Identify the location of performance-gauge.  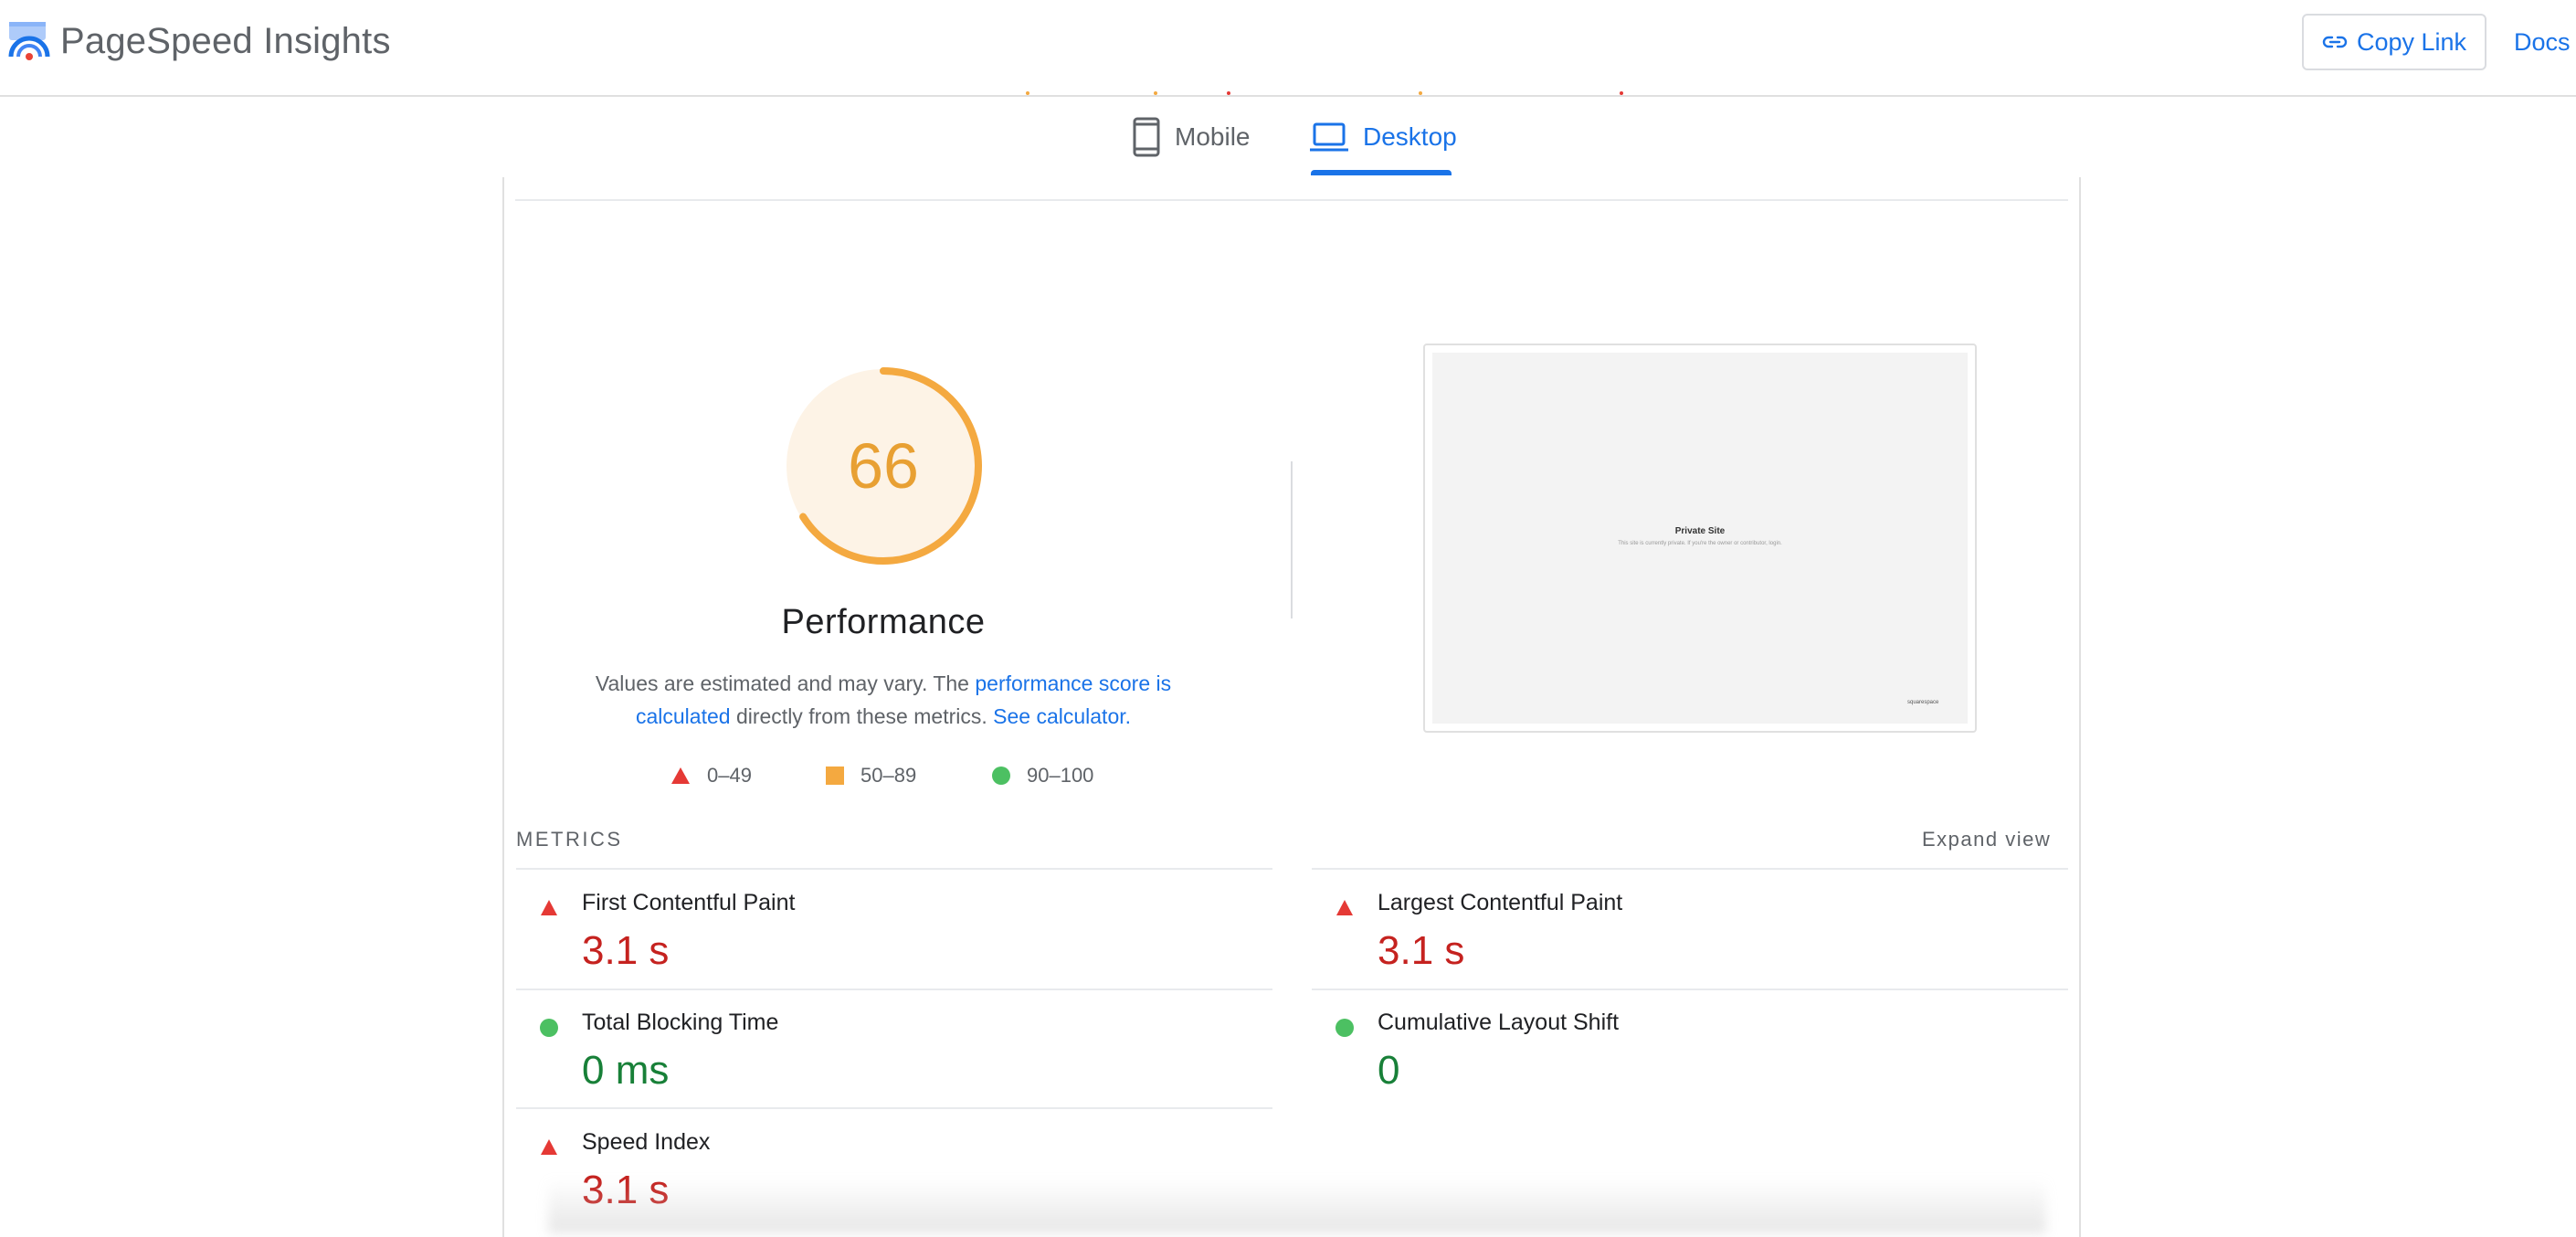
(883, 466).